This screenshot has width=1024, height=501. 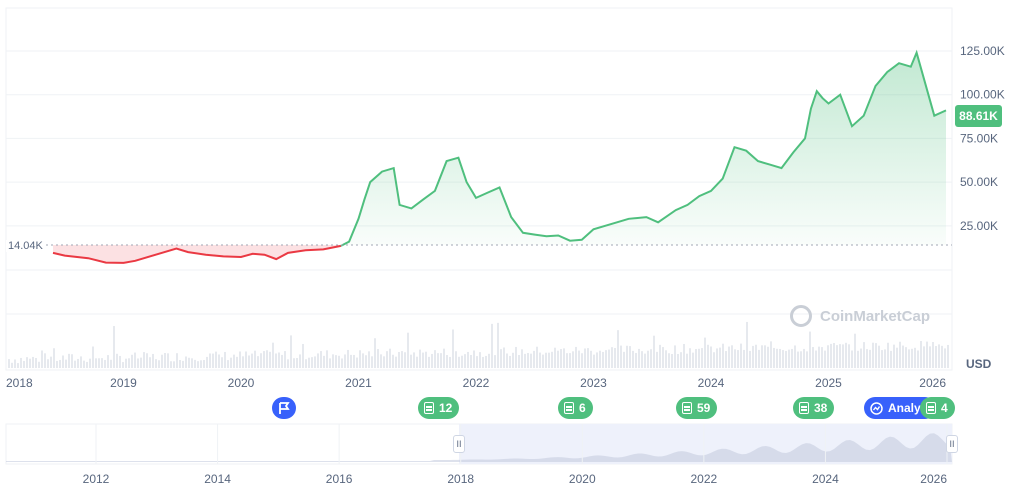 I want to click on event-label: Analy, so click(x=904, y=408).